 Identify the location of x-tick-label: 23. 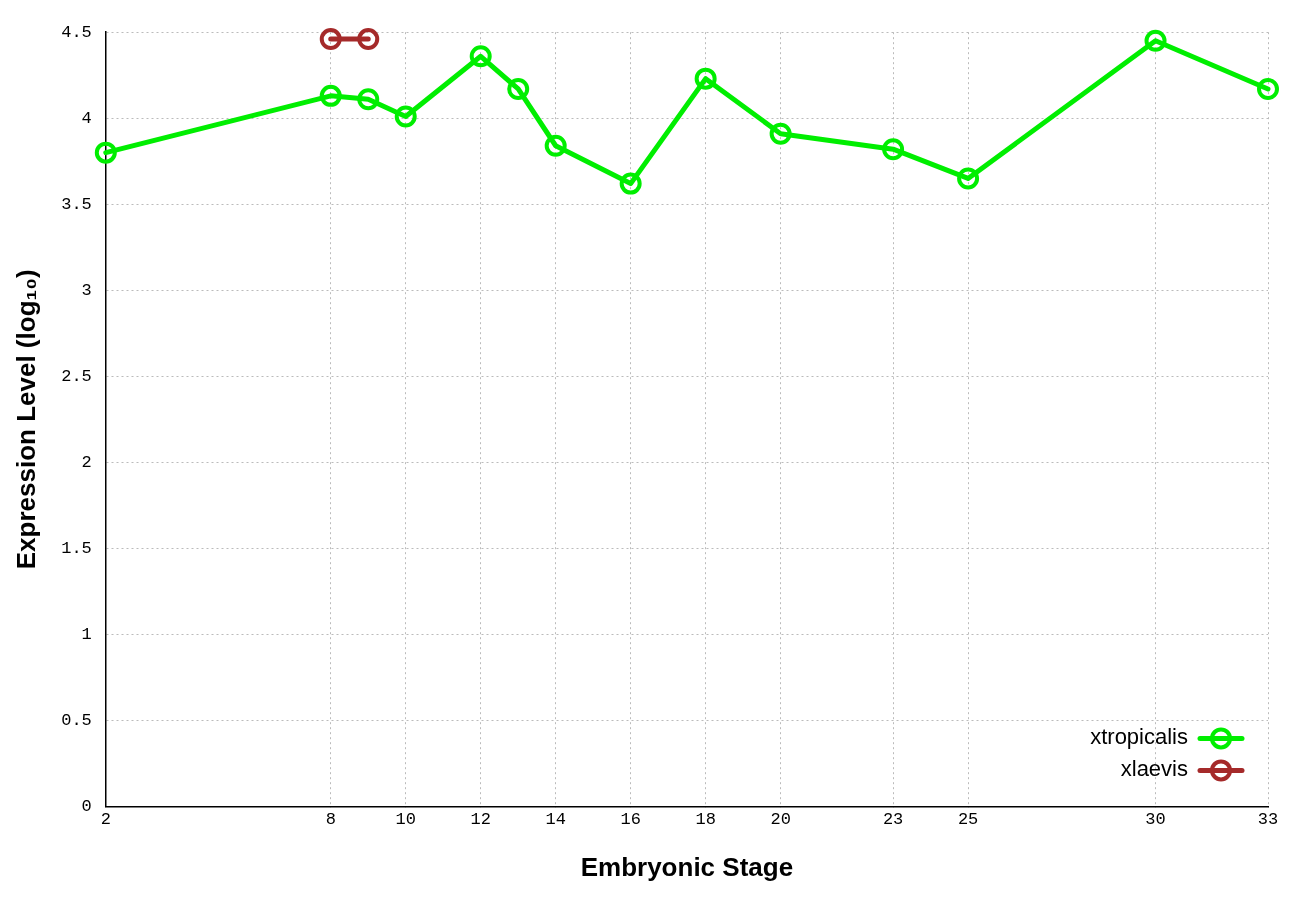
(893, 820).